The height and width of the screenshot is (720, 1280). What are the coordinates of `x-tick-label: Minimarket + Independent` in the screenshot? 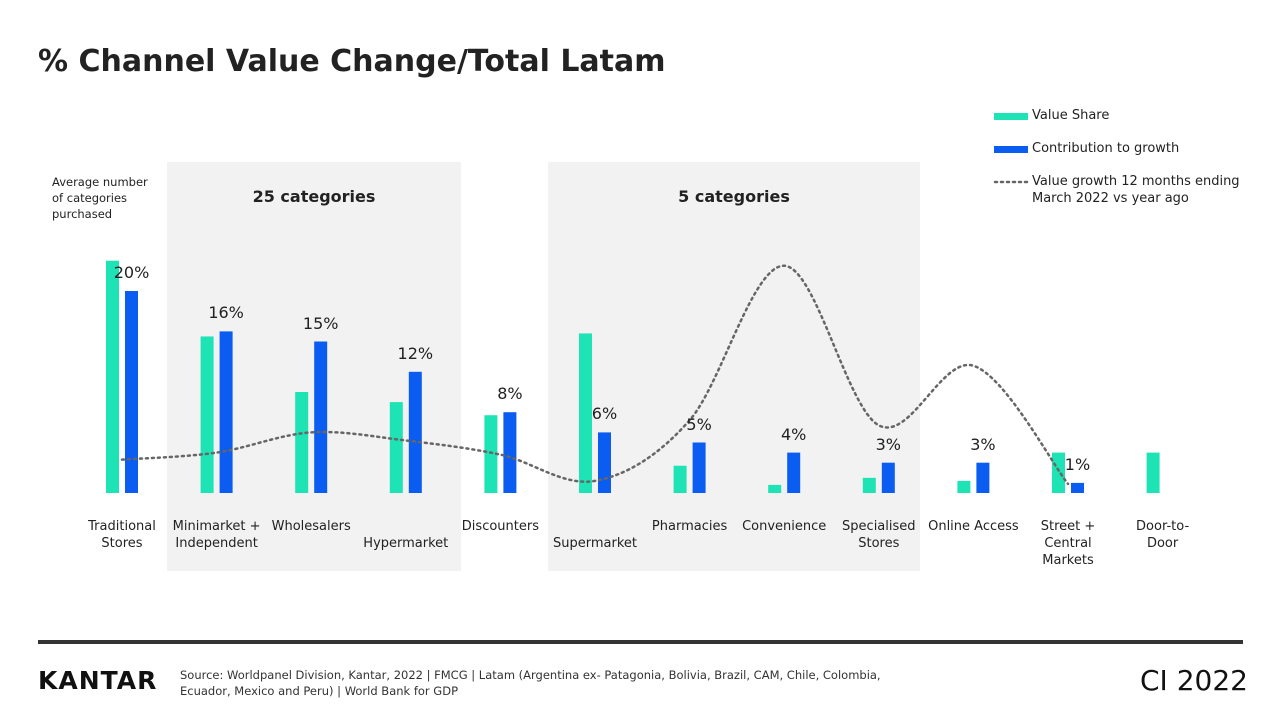 It's located at (216, 535).